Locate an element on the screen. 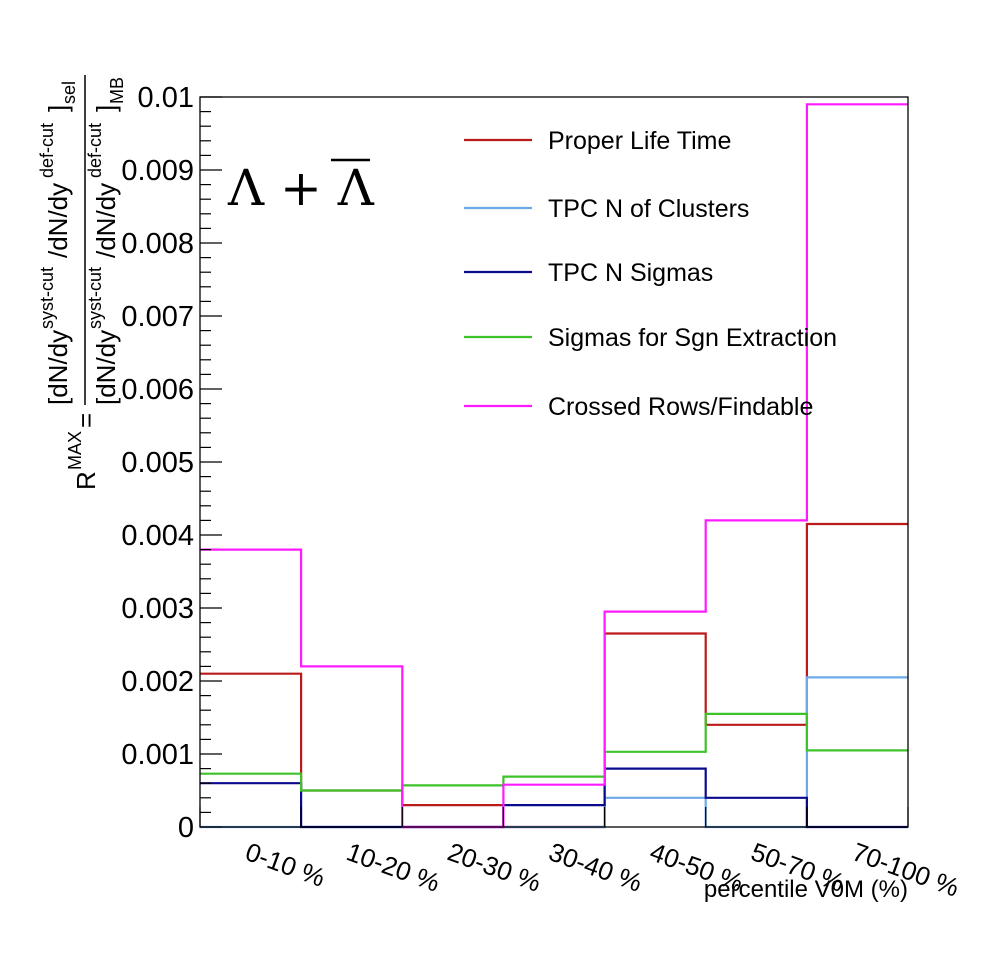 The width and height of the screenshot is (998, 973). y-label-numerator: [dN/dy is located at coordinates (58, 367).